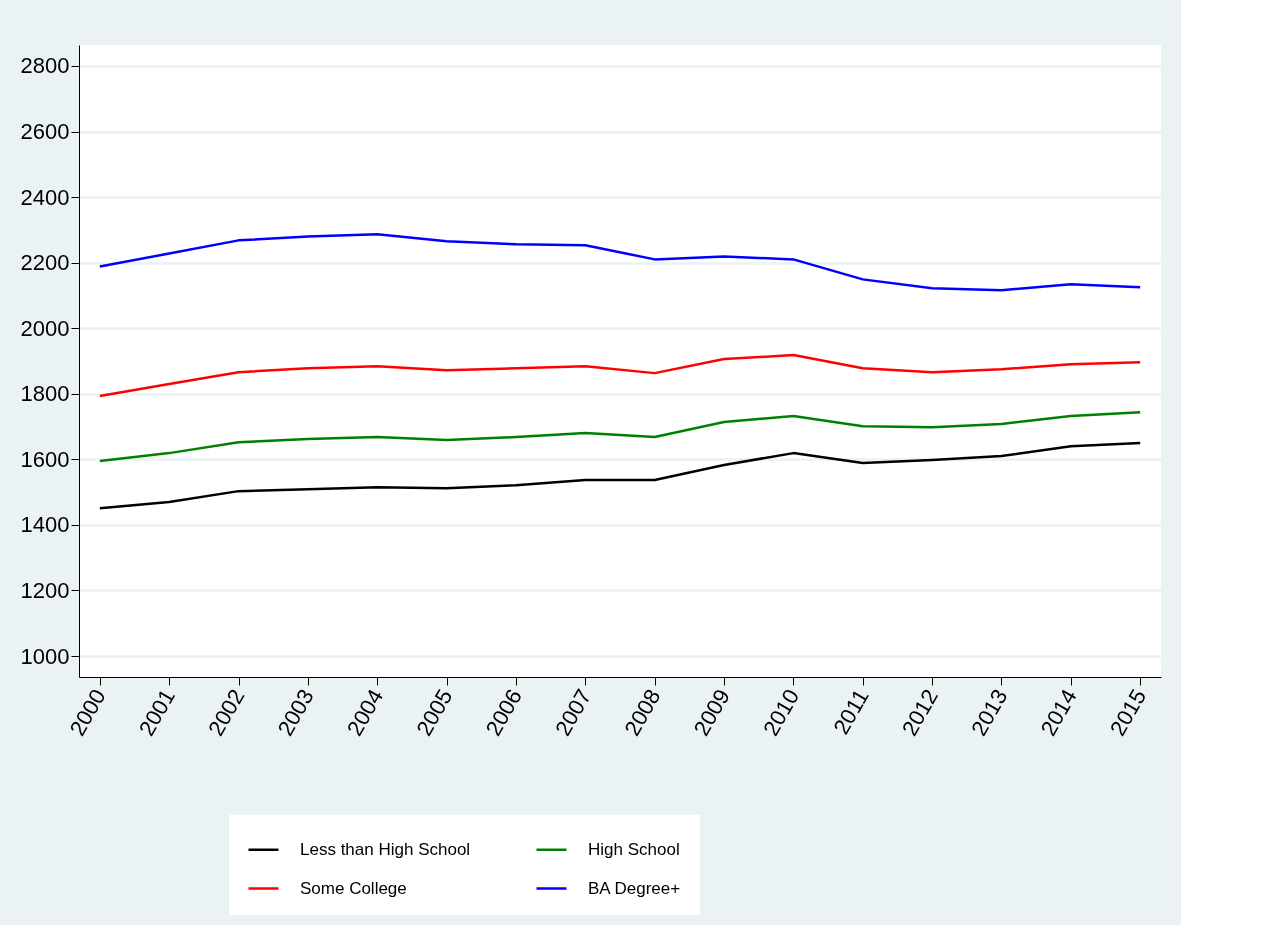 The height and width of the screenshot is (945, 1283). What do you see at coordinates (45, 132) in the screenshot?
I see `y-tick-label: 2600` at bounding box center [45, 132].